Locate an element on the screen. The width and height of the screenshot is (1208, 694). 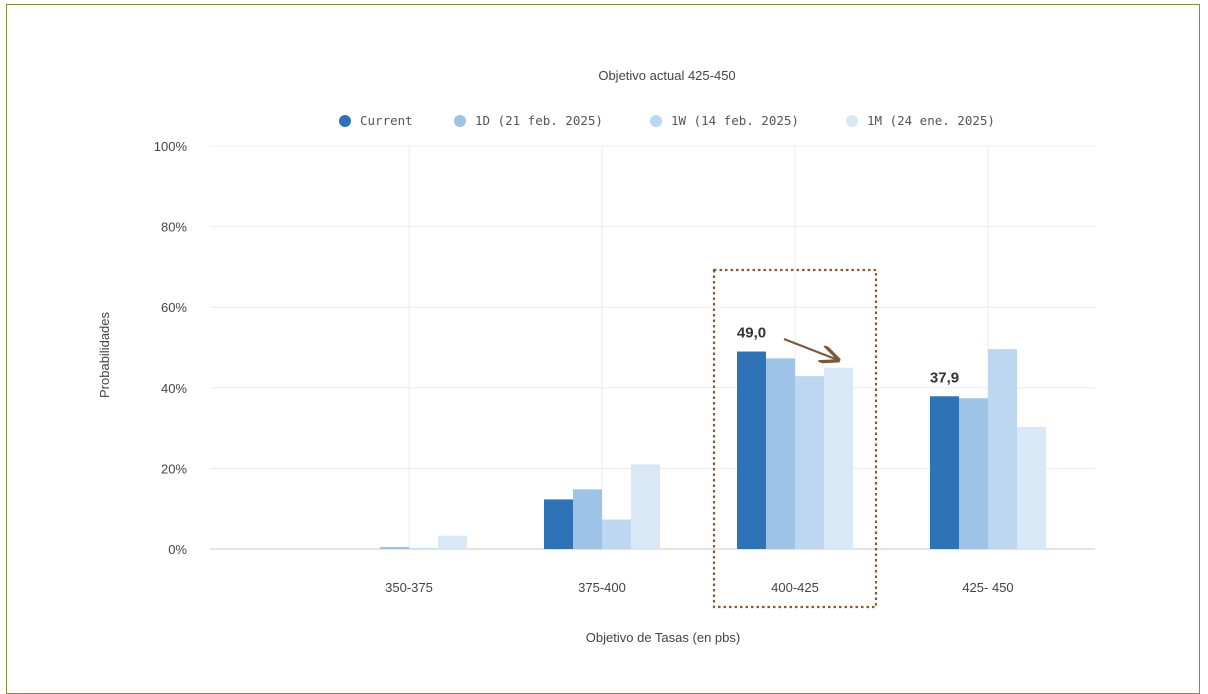
annotation-arrow is located at coordinates (810, 348).